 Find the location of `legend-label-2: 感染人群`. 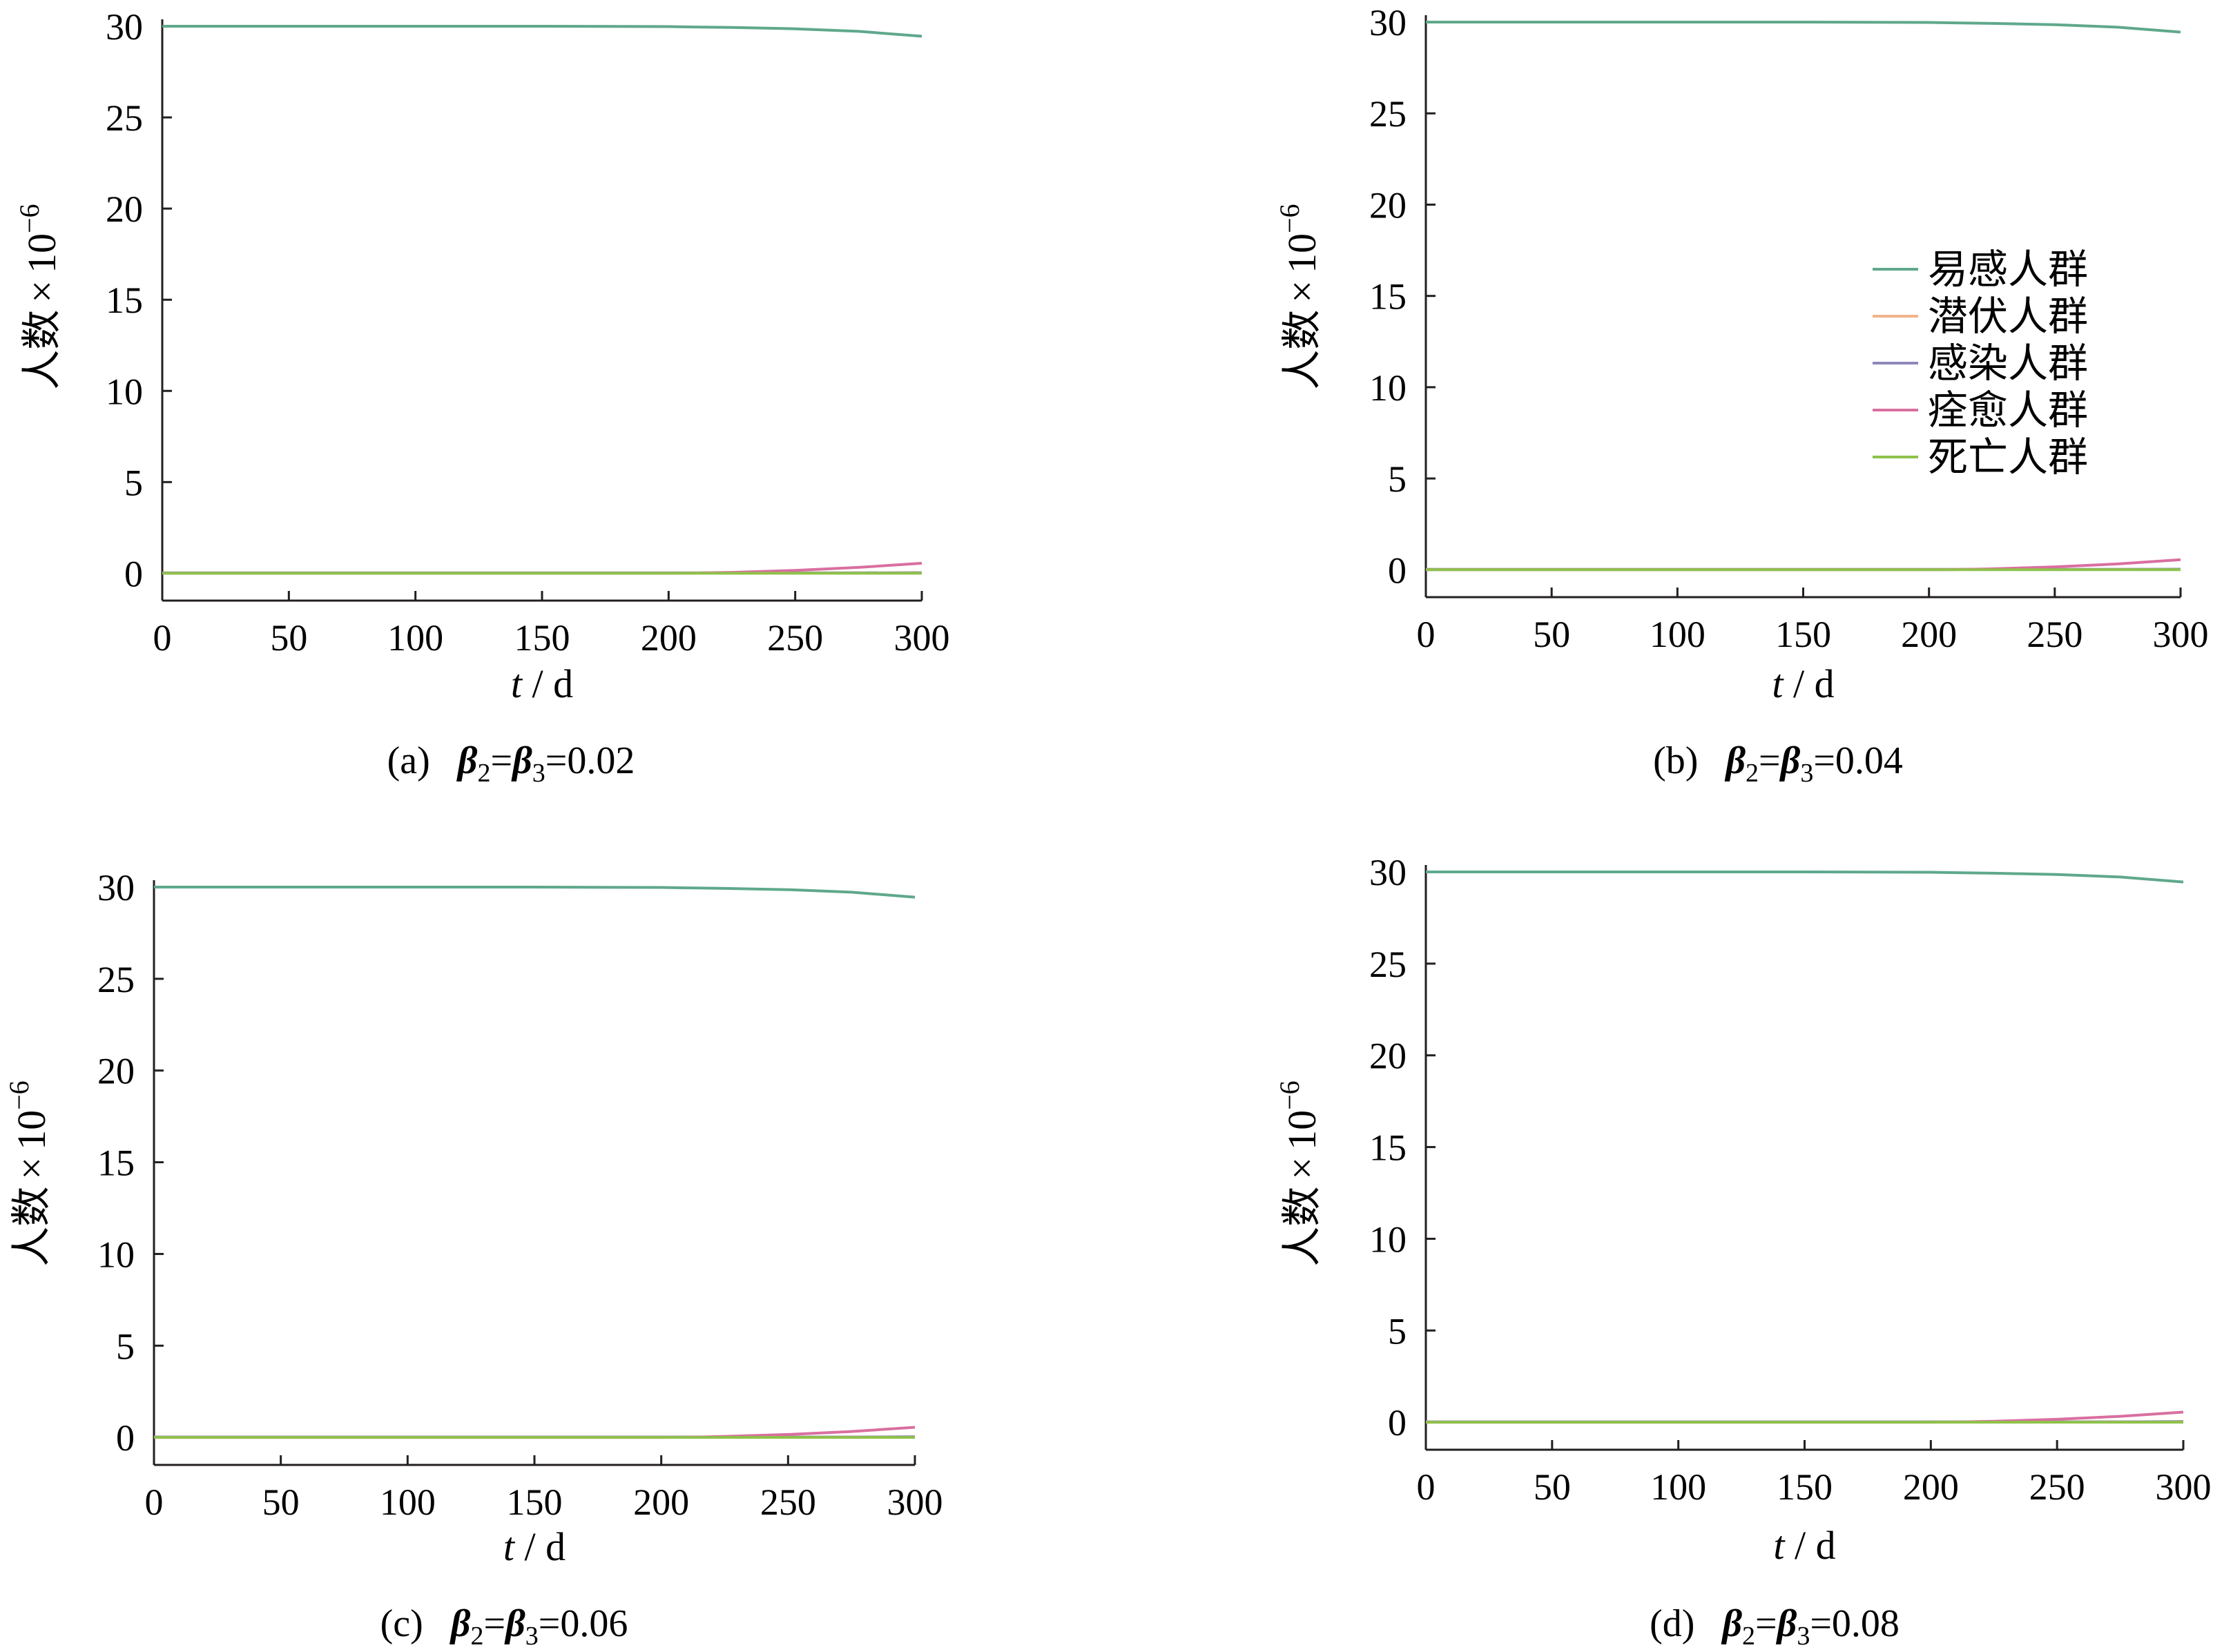

legend-label-2: 感染人群 is located at coordinates (2008, 363).